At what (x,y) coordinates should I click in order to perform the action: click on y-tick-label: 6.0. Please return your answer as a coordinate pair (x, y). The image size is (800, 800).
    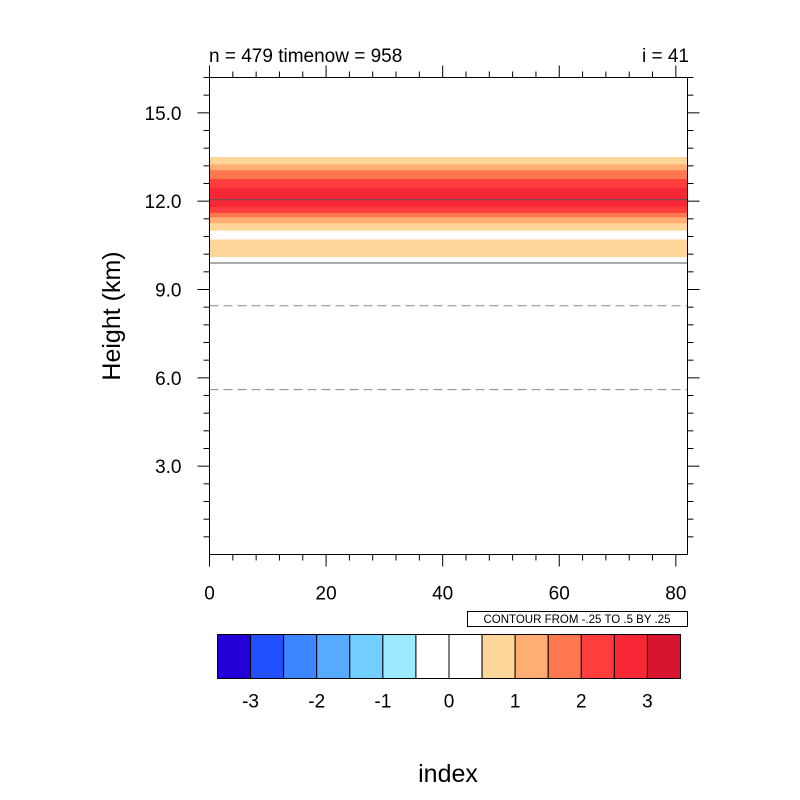
    Looking at the image, I should click on (168, 379).